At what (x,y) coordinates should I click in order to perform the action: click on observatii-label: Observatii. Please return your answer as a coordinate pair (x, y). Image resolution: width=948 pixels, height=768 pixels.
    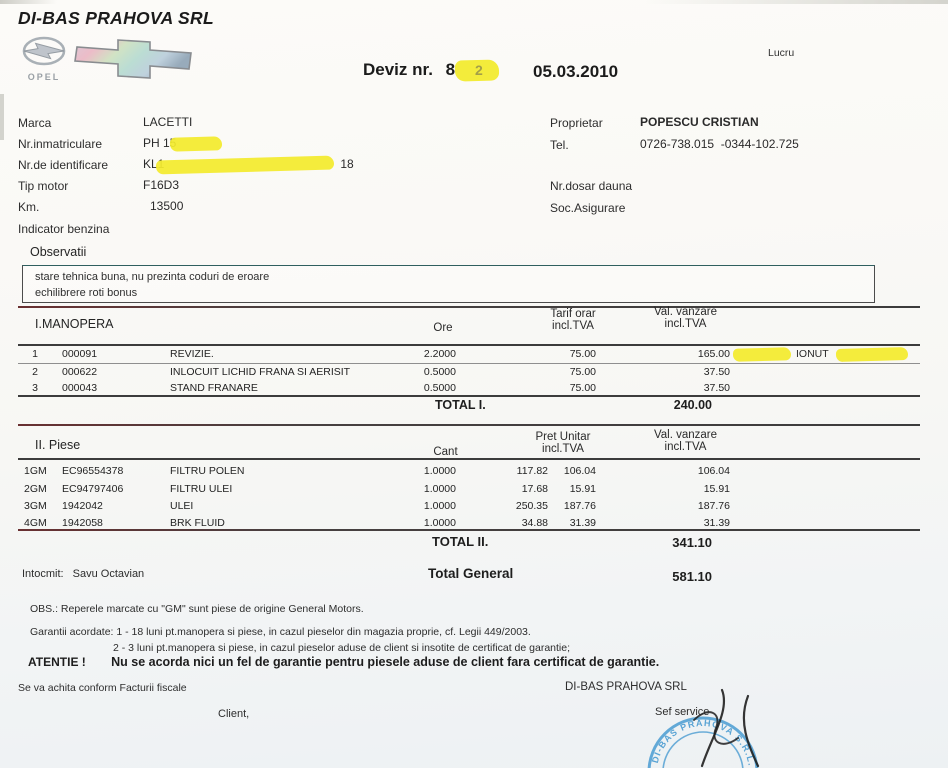
    Looking at the image, I should click on (58, 252).